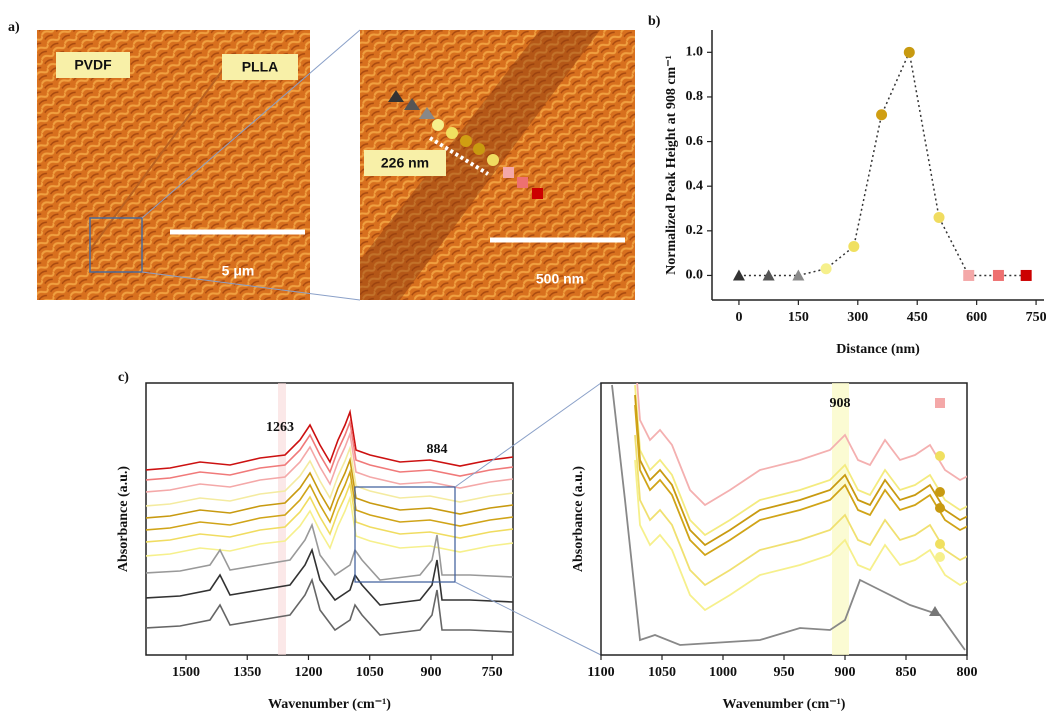  I want to click on y-tick-label: 0.0, so click(695, 275).